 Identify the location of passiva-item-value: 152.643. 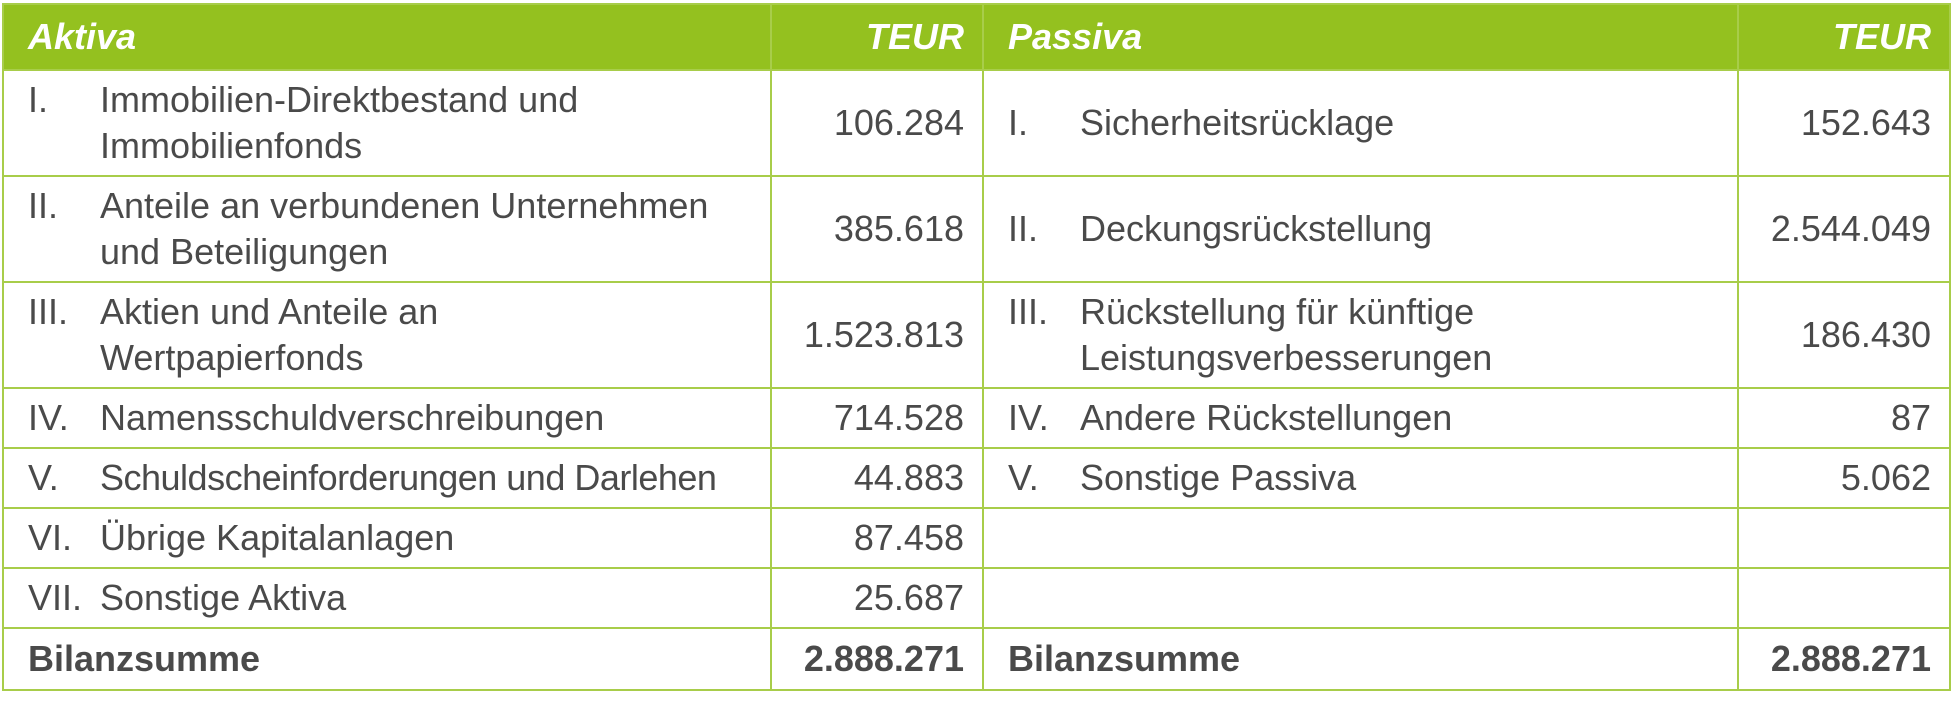
(1844, 123).